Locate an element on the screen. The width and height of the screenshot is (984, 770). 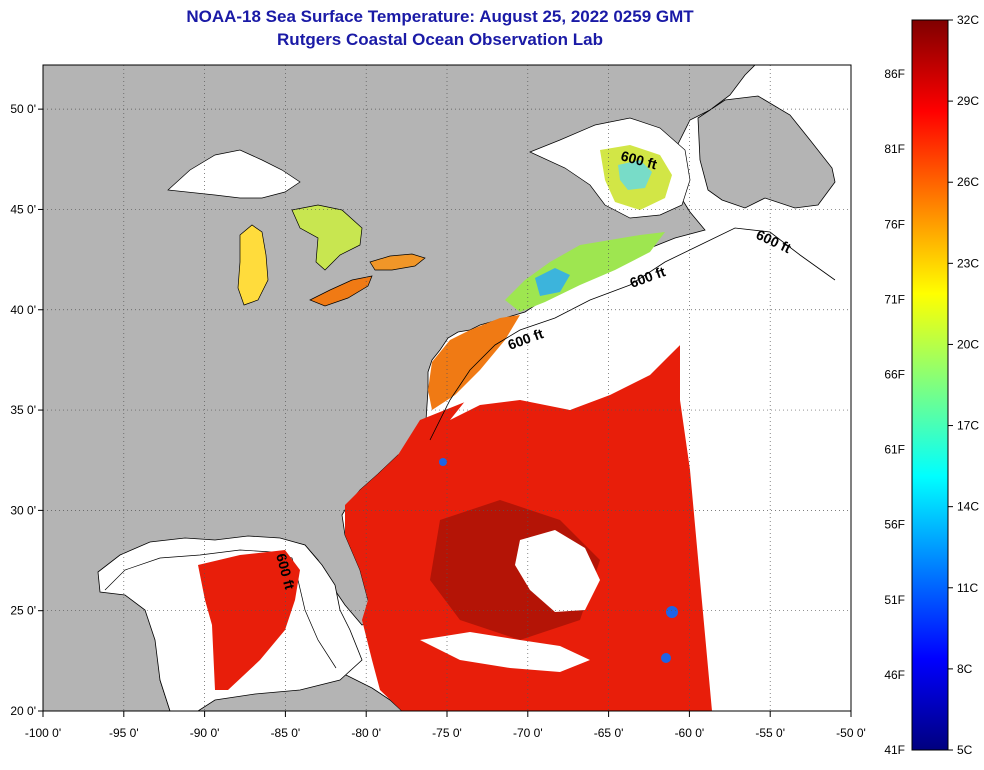
colorbar-label-fahrenheit: 41F is located at coordinates (894, 750).